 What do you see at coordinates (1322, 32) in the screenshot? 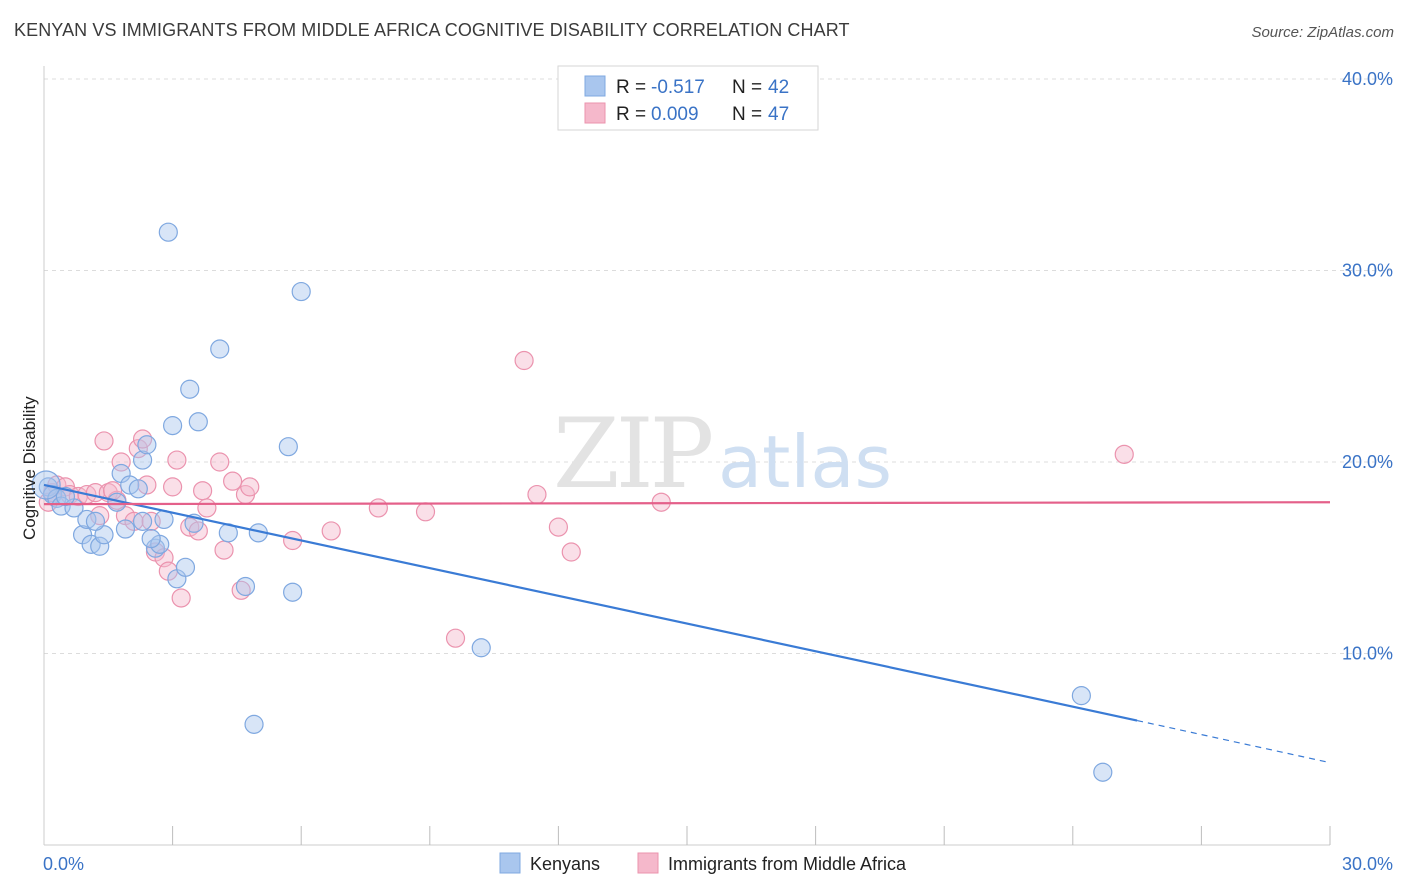
I see `source-label: Source: ZipAtlas.com` at bounding box center [1322, 32].